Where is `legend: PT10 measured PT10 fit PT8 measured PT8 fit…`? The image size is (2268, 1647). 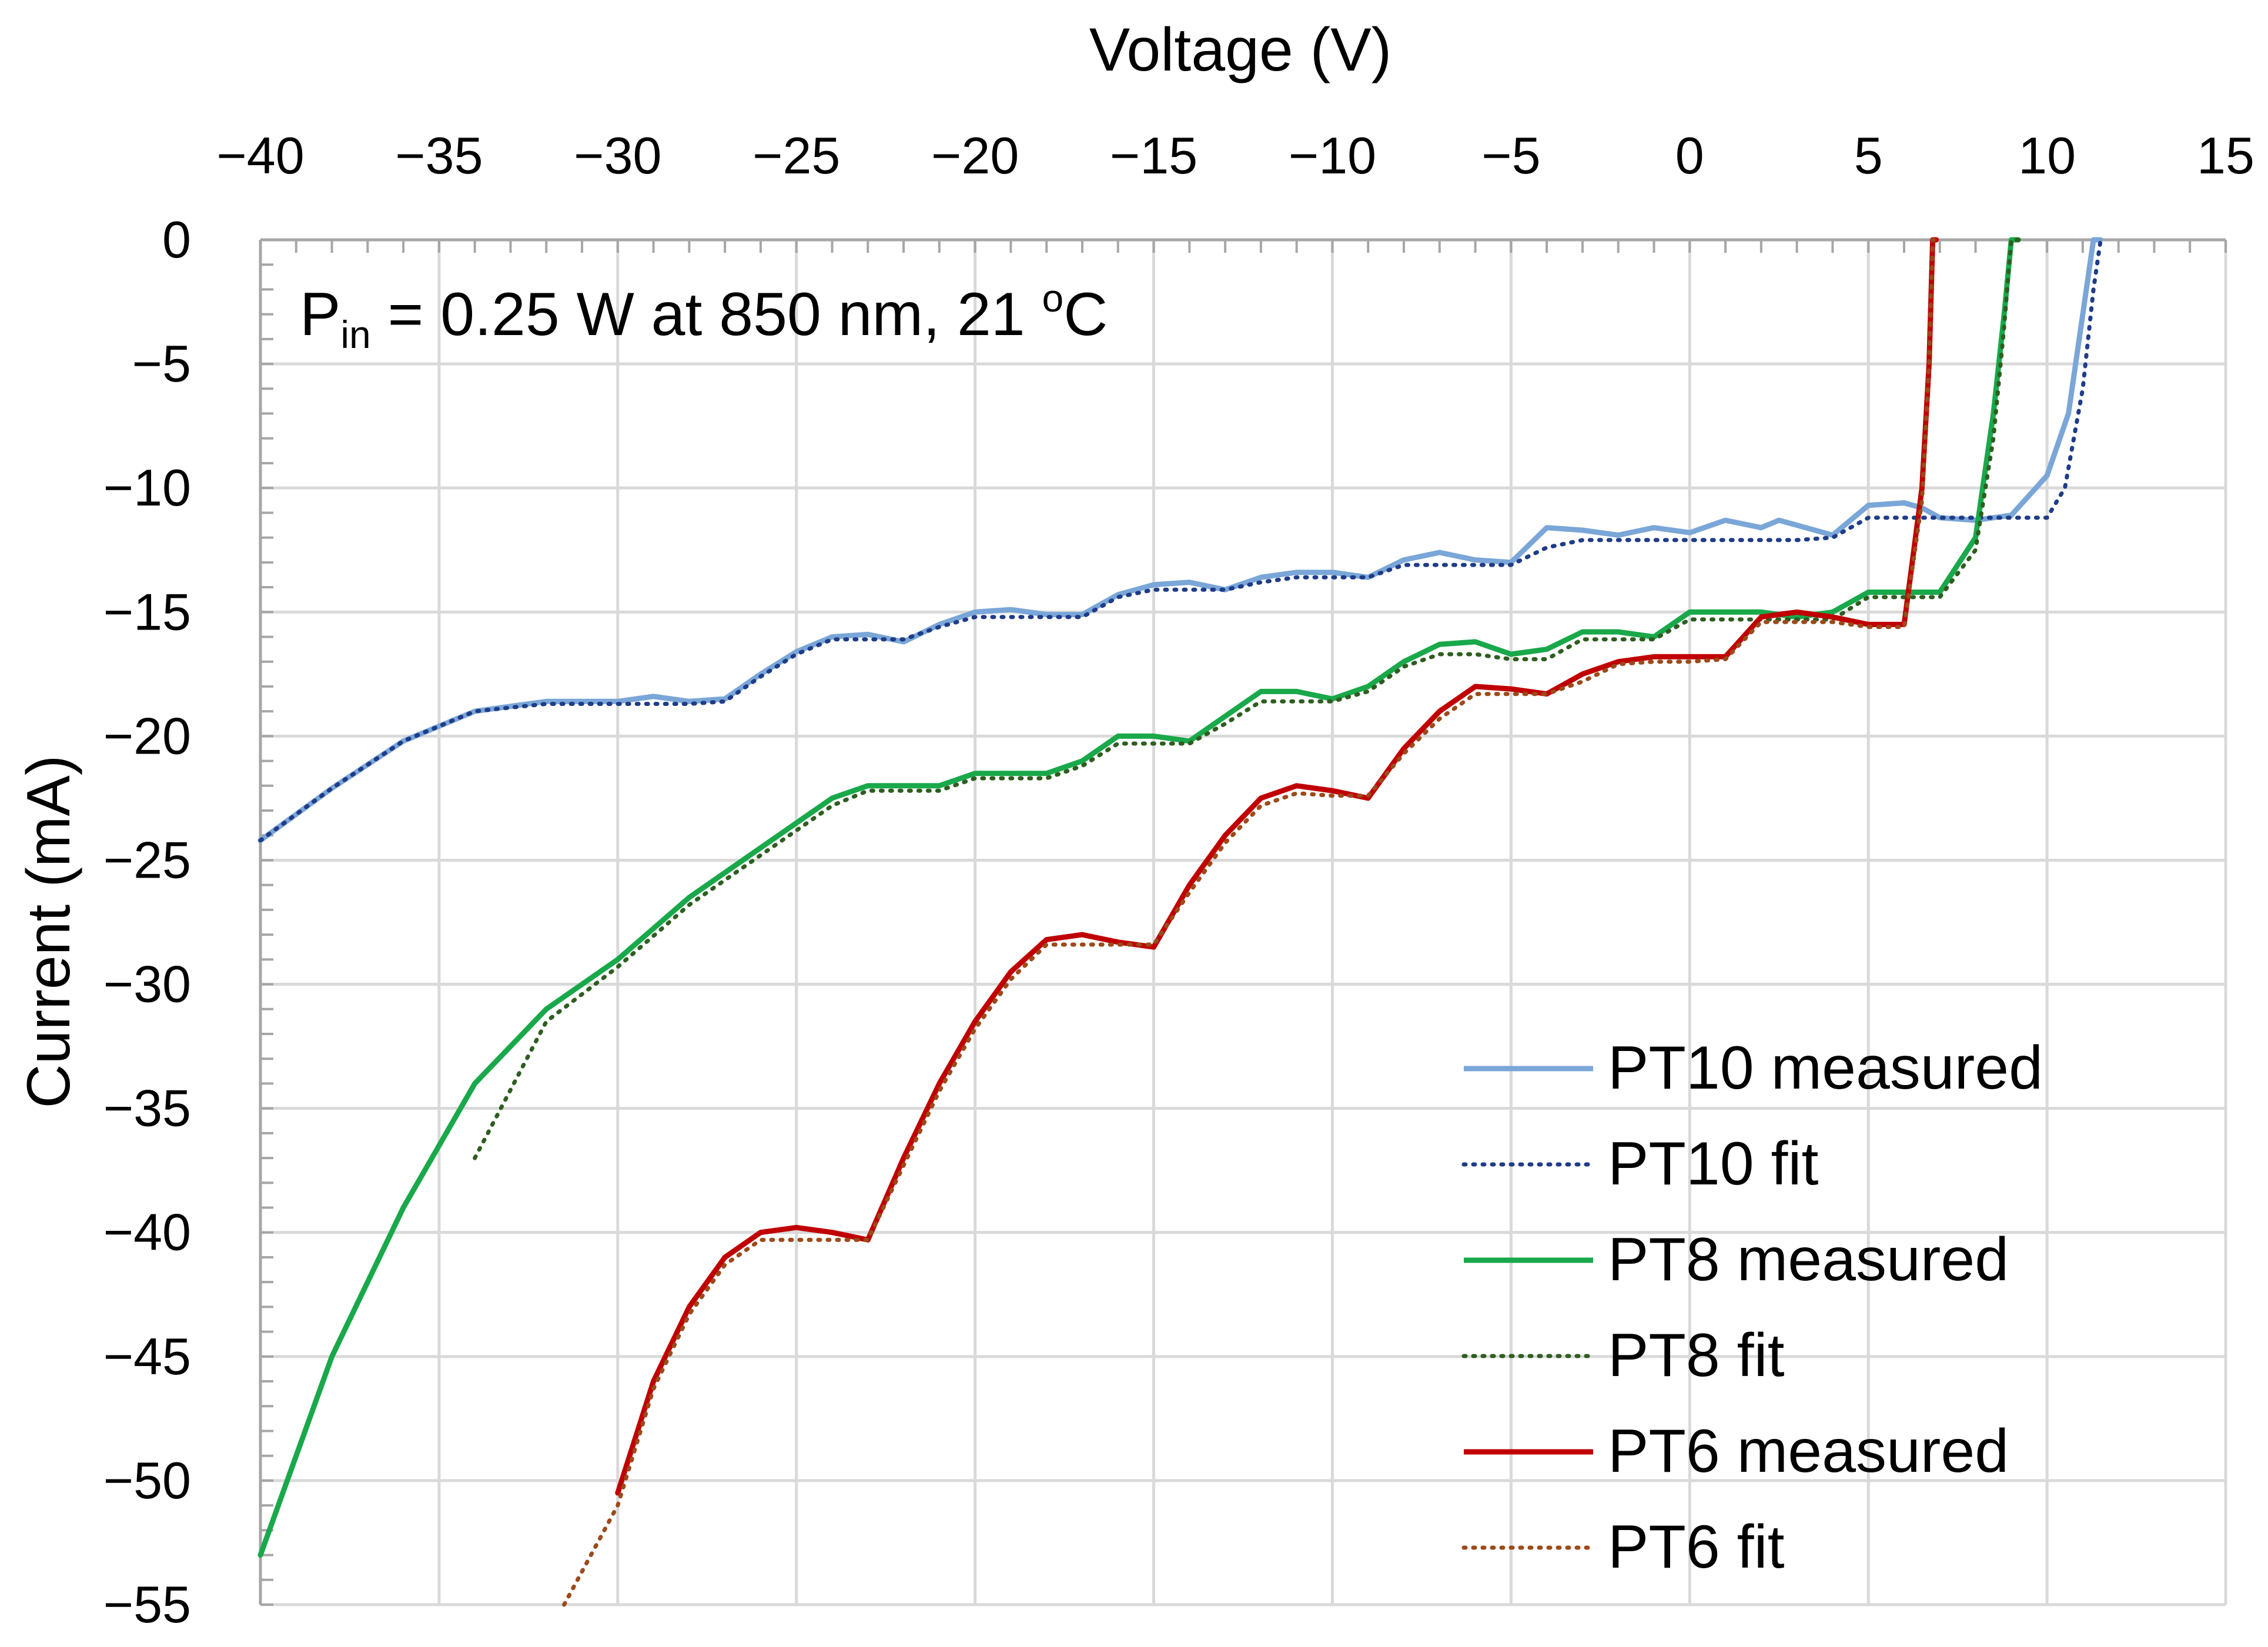
legend: PT10 measured PT10 fit PT8 measured PT8 fit… is located at coordinates (1752, 1308).